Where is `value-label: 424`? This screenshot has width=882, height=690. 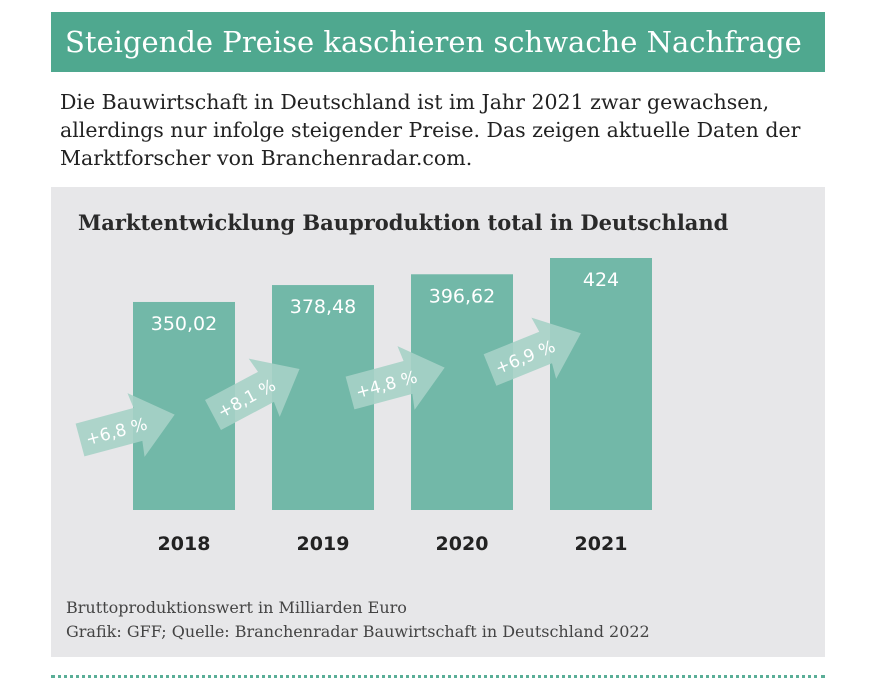
value-label: 424 is located at coordinates (601, 280).